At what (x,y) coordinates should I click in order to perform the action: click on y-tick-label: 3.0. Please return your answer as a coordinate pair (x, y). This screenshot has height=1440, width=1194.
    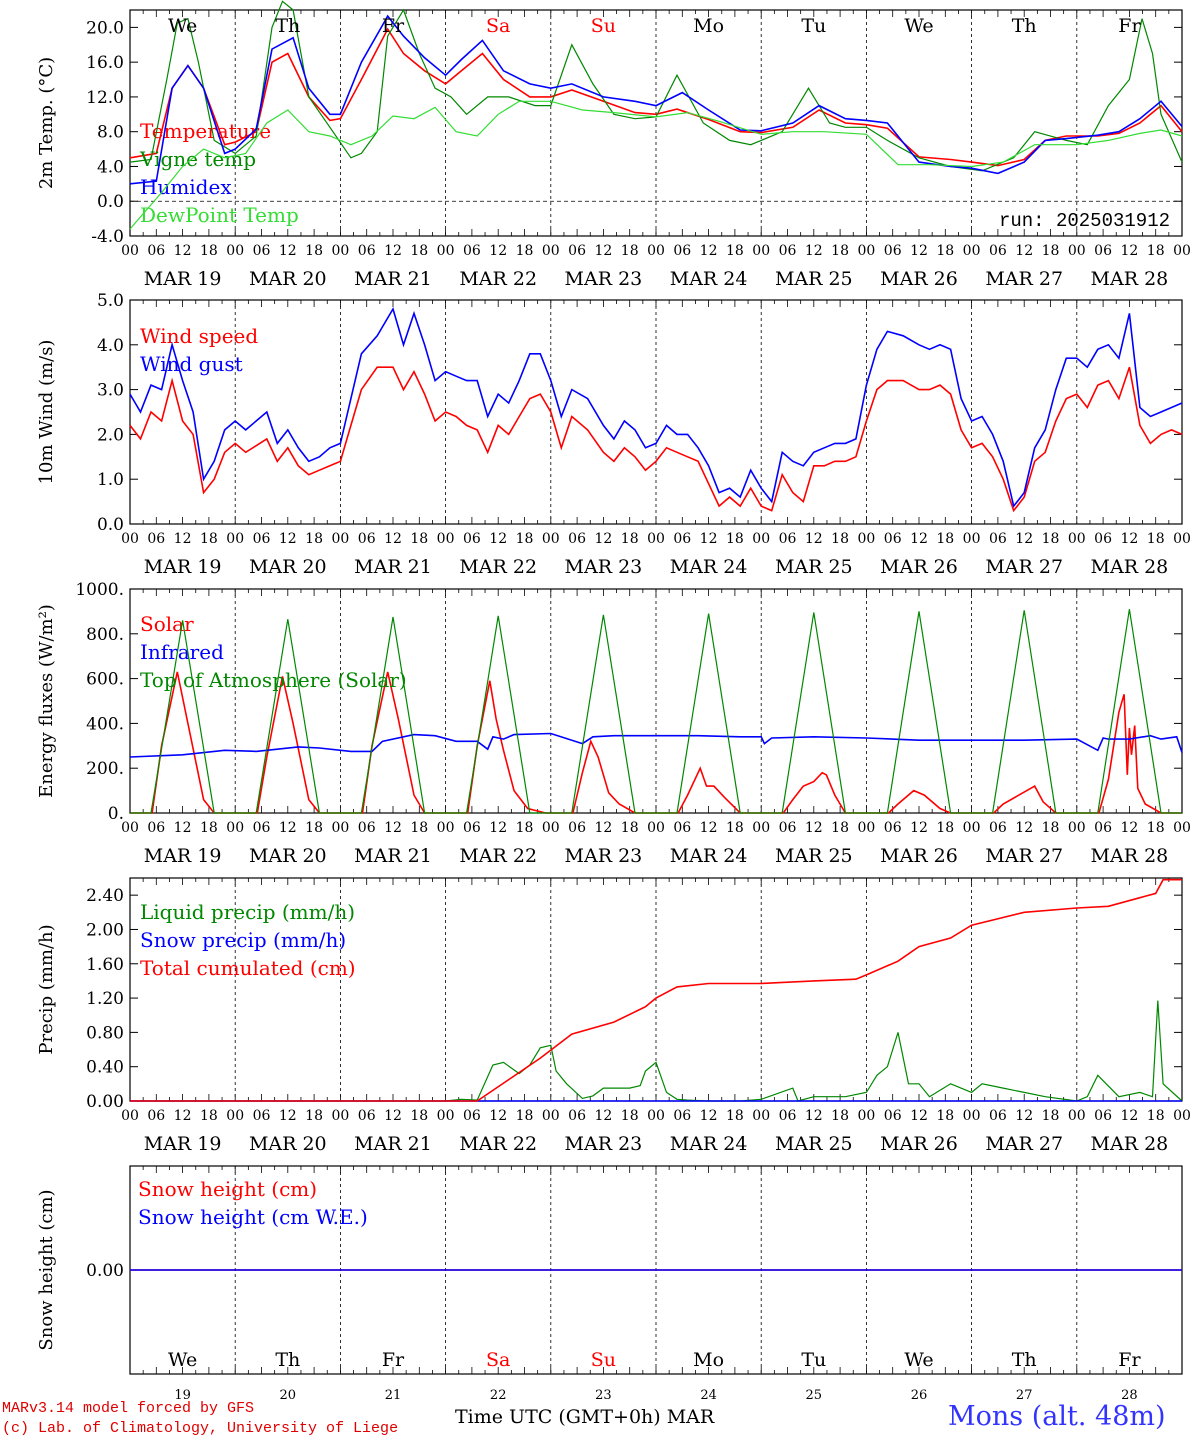
    Looking at the image, I should click on (110, 391).